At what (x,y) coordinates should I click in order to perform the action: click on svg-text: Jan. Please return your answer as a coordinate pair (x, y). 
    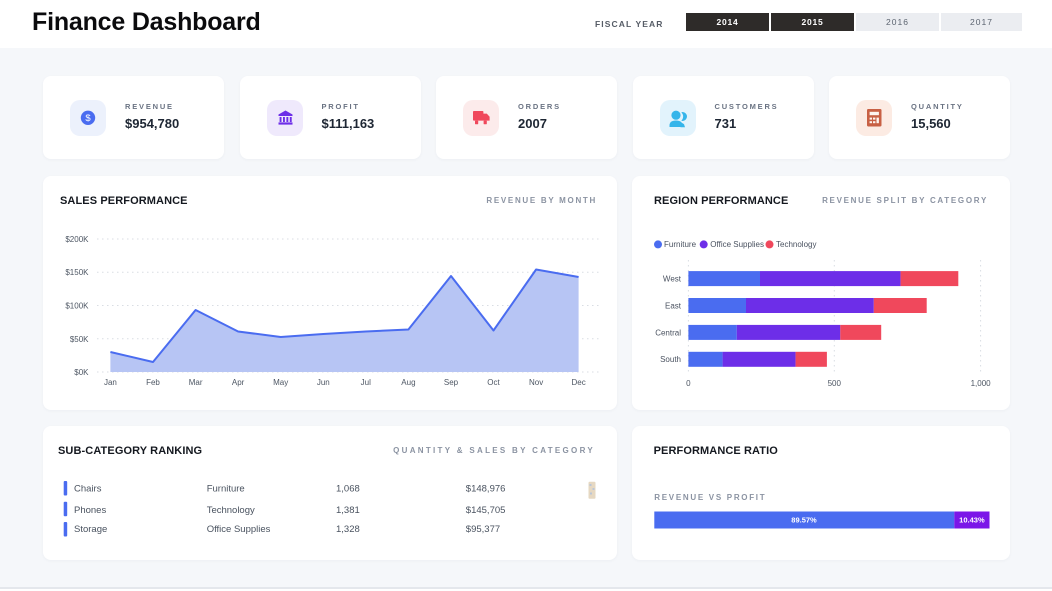
    Looking at the image, I should click on (110, 382).